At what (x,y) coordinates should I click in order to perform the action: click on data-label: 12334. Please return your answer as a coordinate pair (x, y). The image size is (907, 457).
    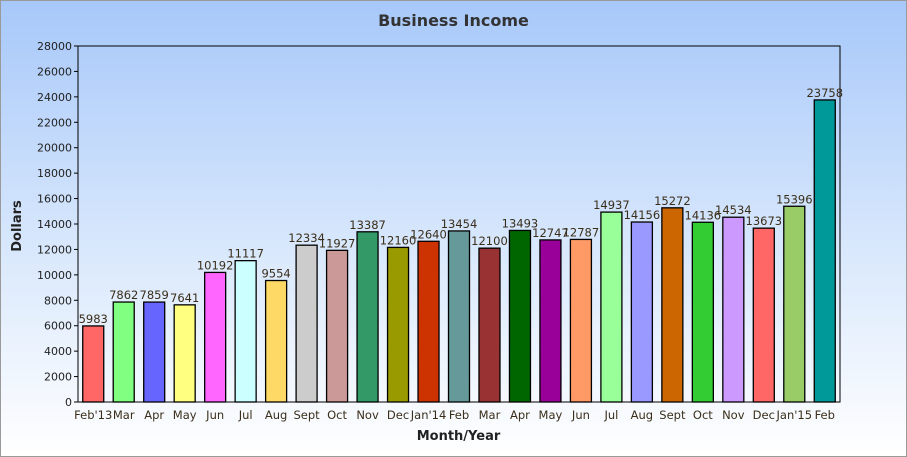
    Looking at the image, I should click on (306, 238).